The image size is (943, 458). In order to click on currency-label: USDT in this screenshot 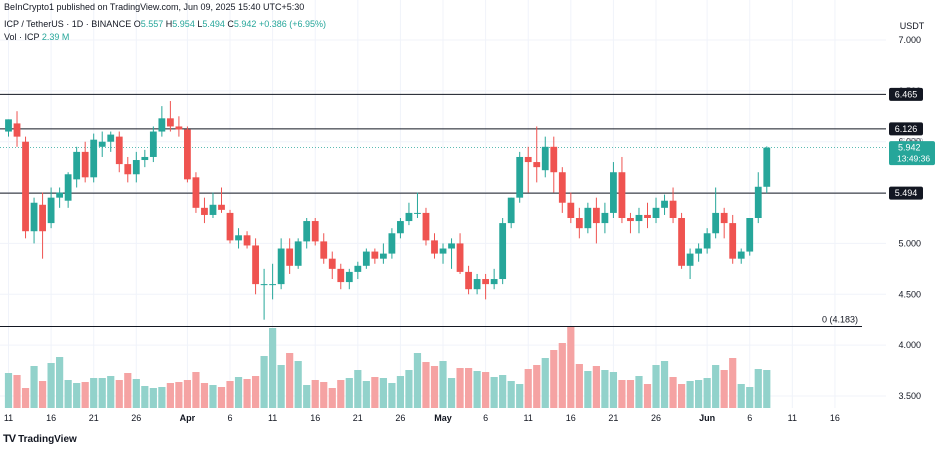, I will do `click(912, 26)`.